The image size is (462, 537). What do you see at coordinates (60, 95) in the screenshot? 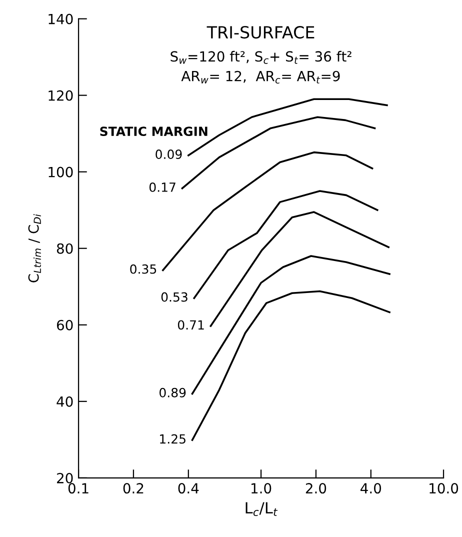
I see `y-tick-label: 120` at bounding box center [60, 95].